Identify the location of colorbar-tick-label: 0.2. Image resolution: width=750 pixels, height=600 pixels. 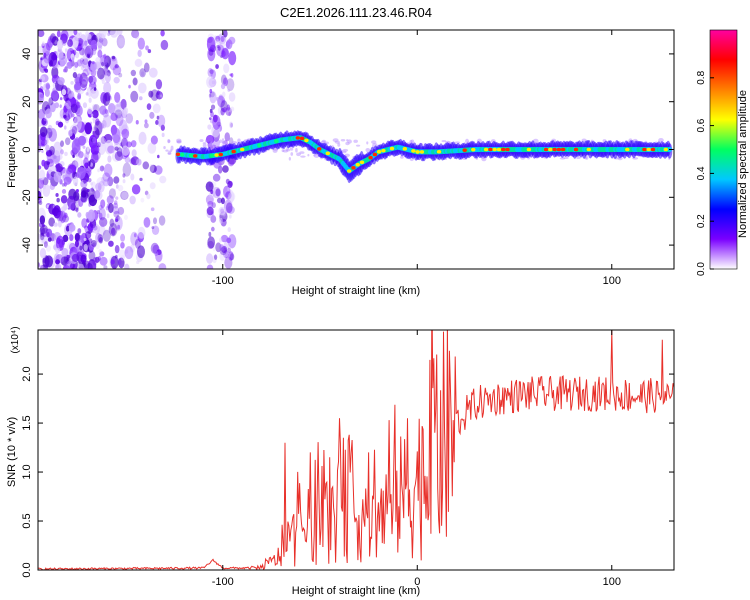
(701, 221).